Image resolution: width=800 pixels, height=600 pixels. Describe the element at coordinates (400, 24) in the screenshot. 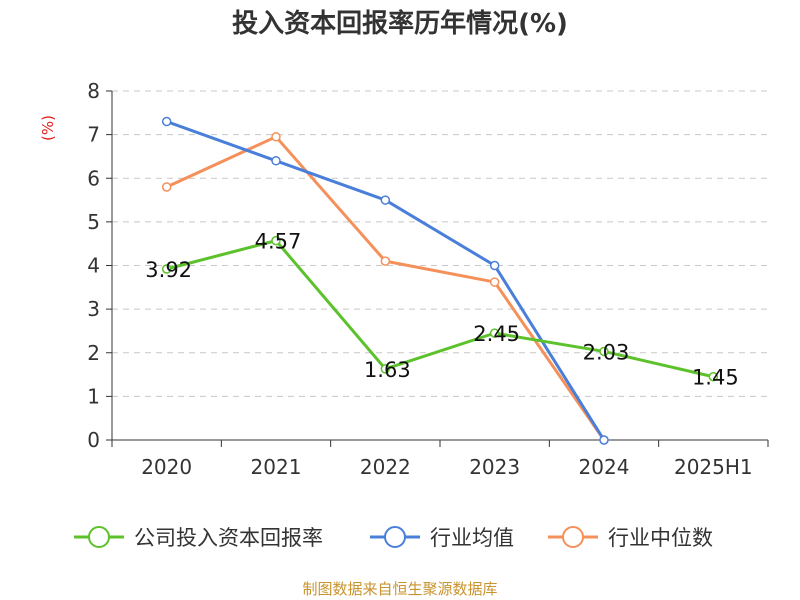

I see `chart-title: 投入资本回报率历年情况(%)` at that location.